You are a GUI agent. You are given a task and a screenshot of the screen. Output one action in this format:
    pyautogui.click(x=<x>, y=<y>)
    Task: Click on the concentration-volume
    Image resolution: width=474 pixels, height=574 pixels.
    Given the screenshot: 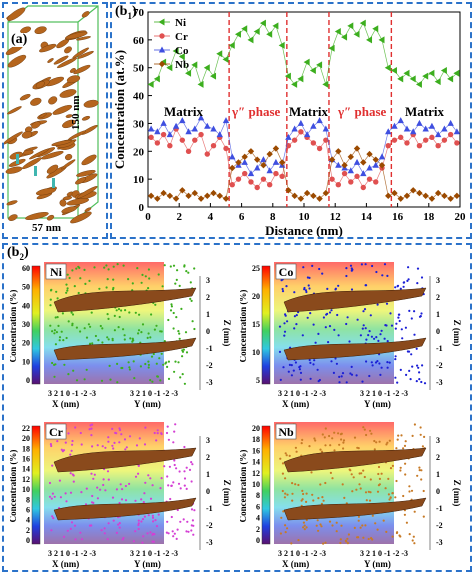 What is the action you would take?
    pyautogui.click(x=334, y=483)
    